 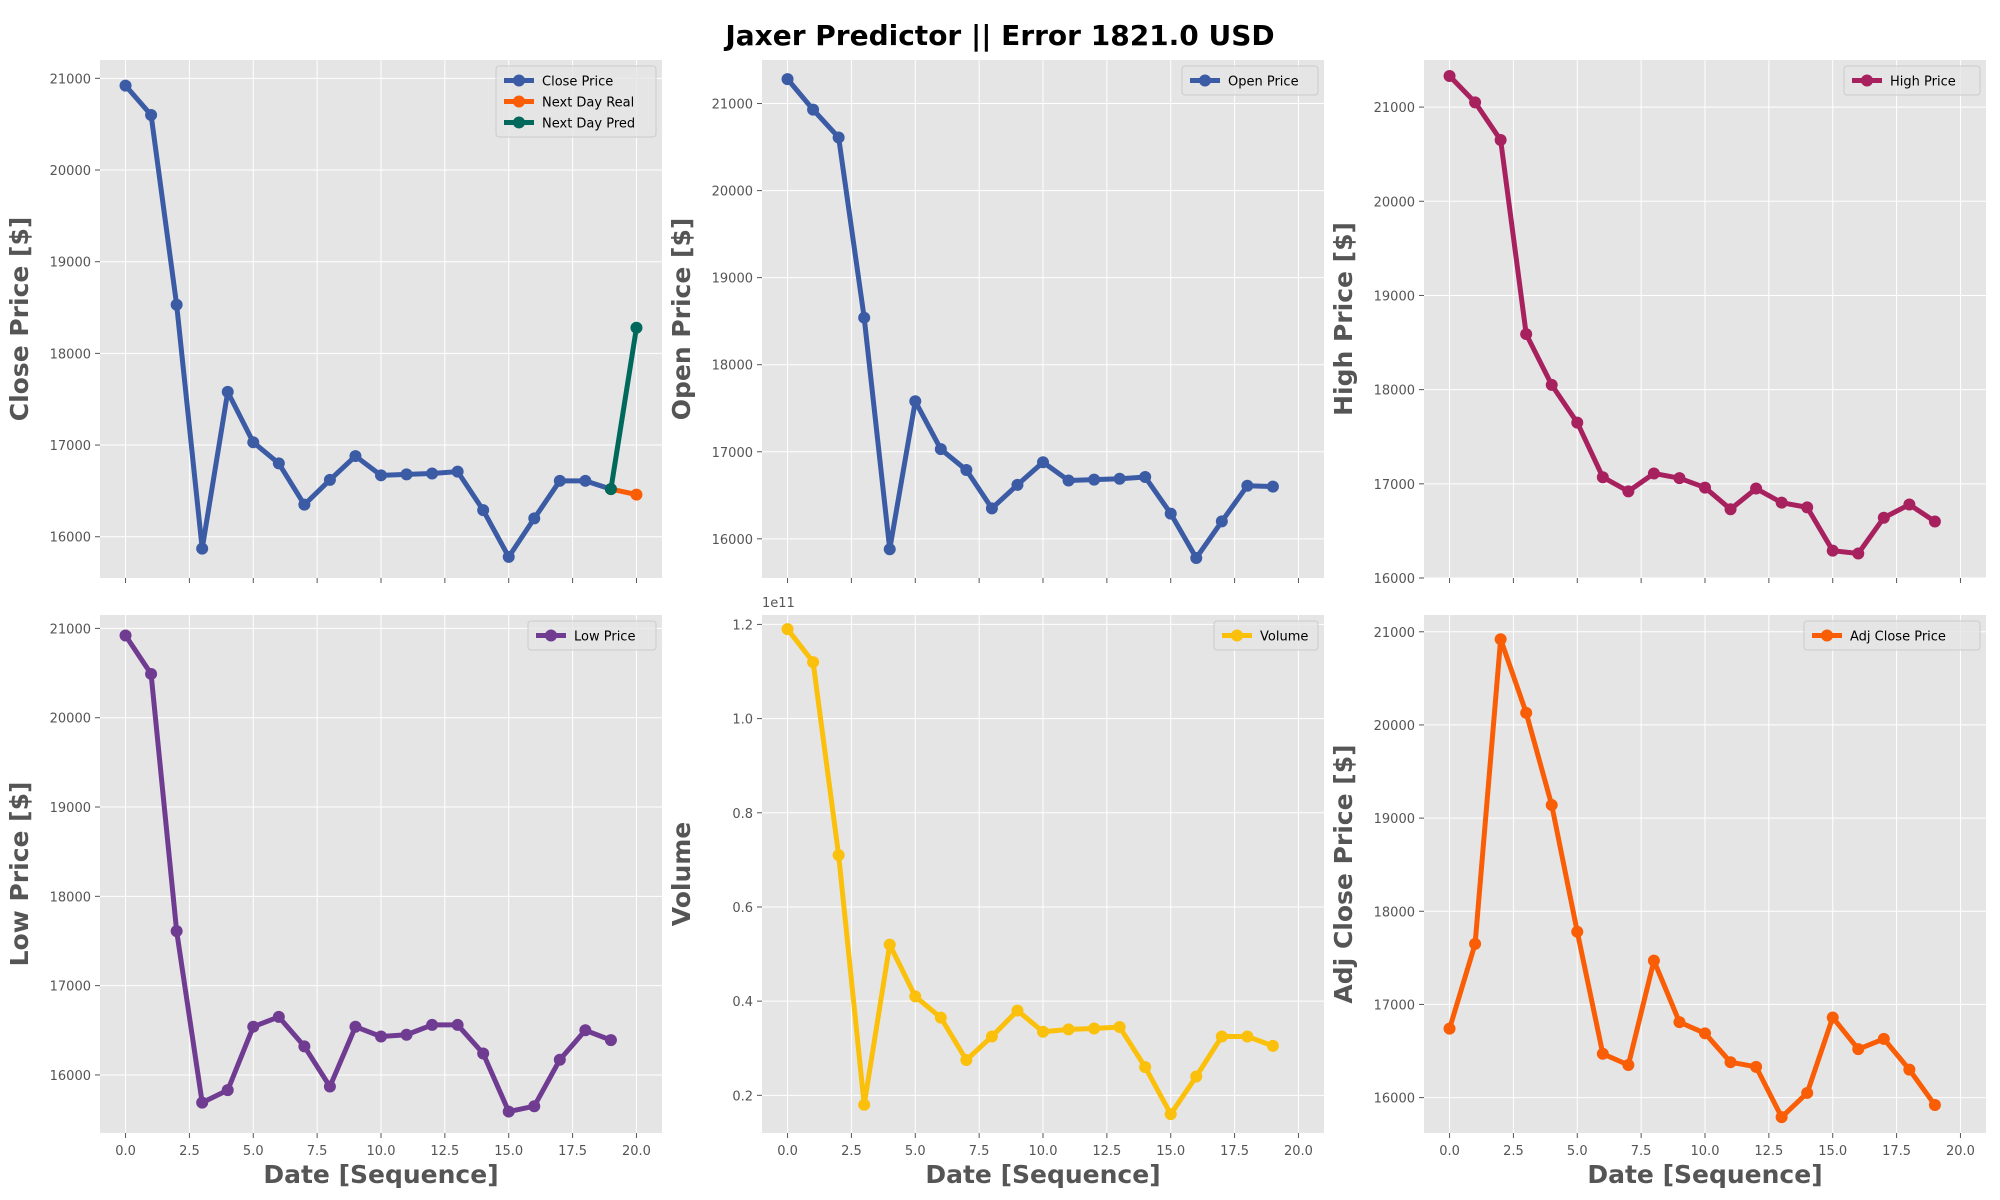 I want to click on y-axis-label: High Price [$], so click(x=1343, y=319).